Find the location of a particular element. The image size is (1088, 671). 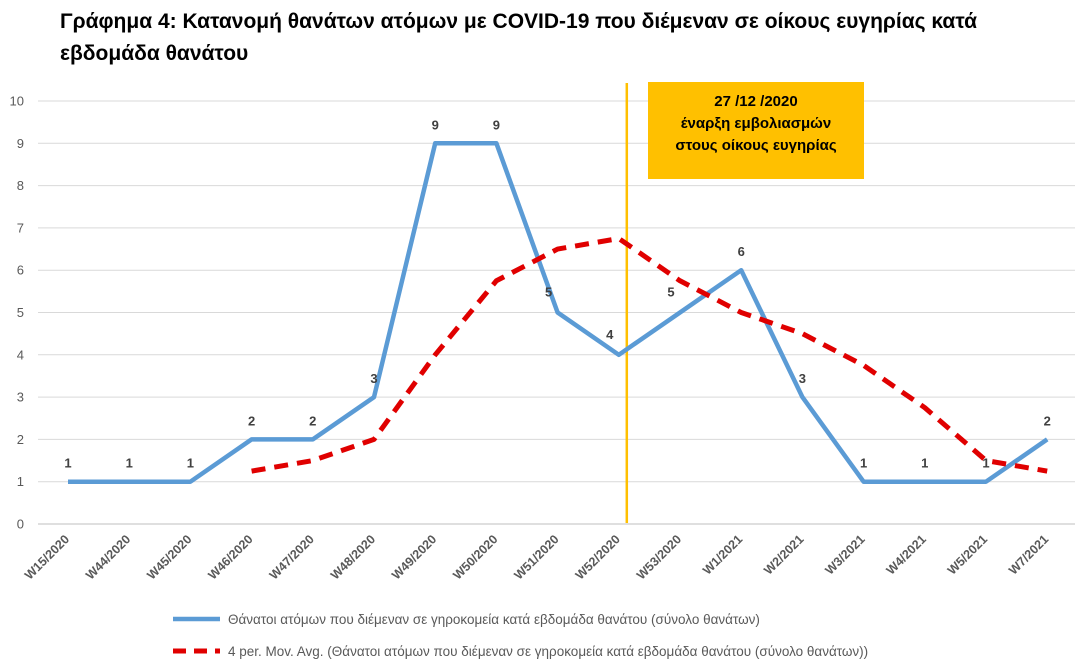

x-tick-label: W47/2020 is located at coordinates (292, 557).